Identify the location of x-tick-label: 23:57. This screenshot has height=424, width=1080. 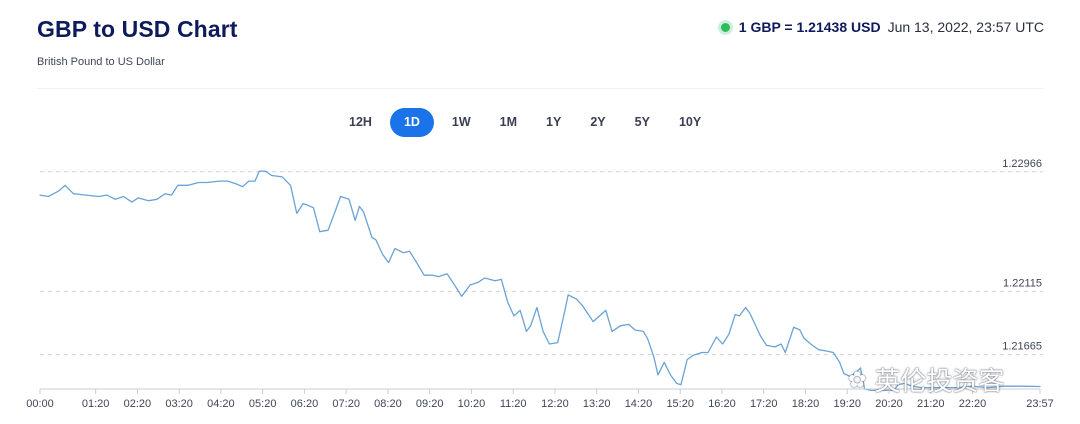
(1040, 404).